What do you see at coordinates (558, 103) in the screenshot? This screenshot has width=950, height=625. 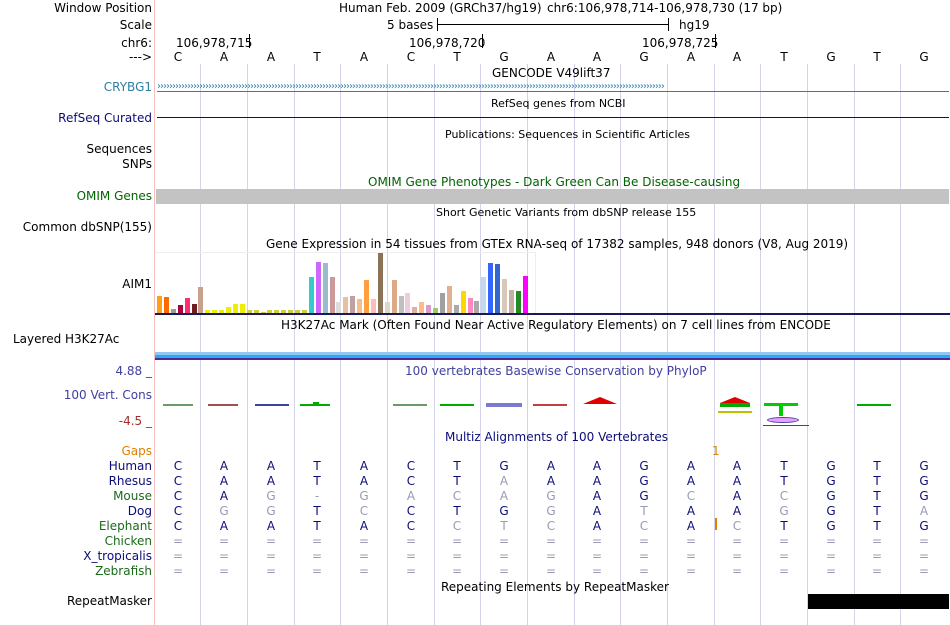 I see `refseq-track-title: RefSeq genes from NCBI` at bounding box center [558, 103].